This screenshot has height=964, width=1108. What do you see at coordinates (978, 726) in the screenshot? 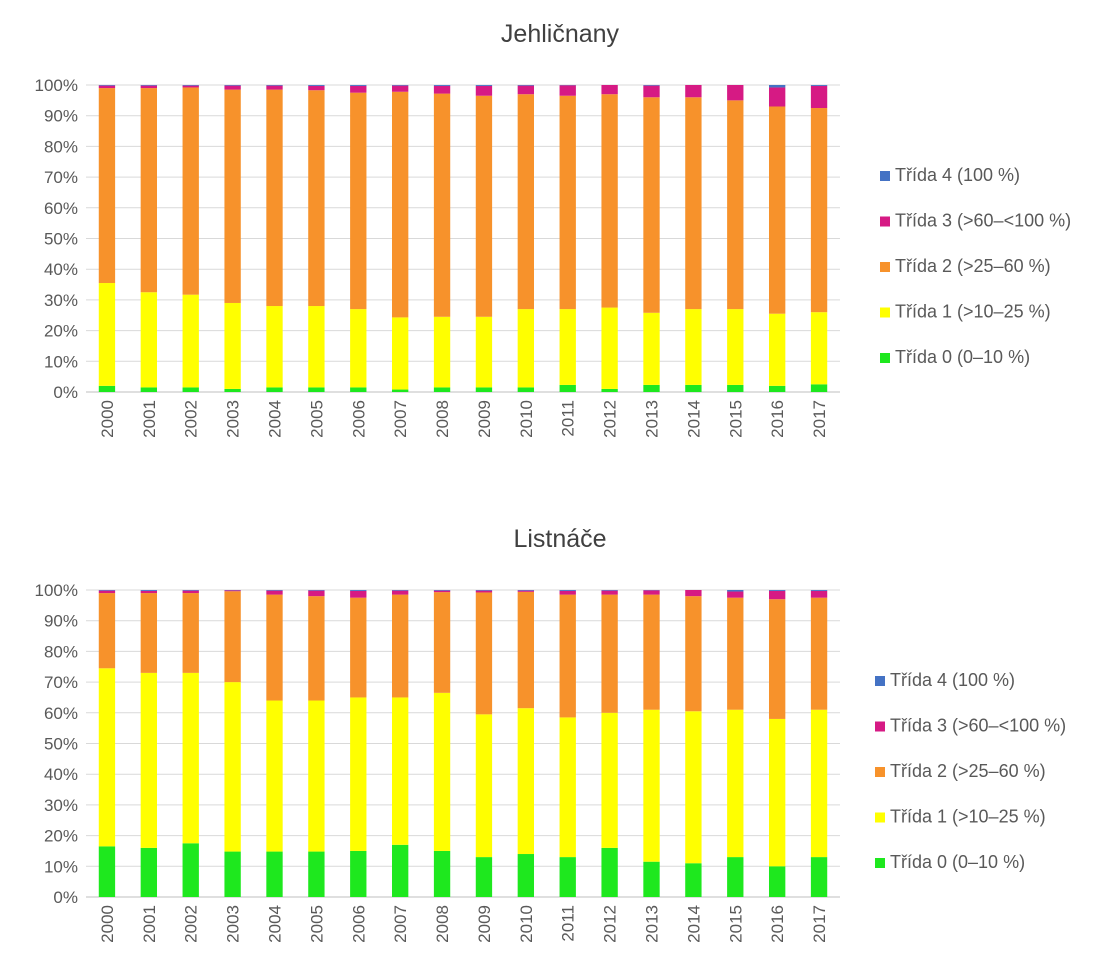
I see `legend-label: Třída 3 (>60–<100 %)` at bounding box center [978, 726].